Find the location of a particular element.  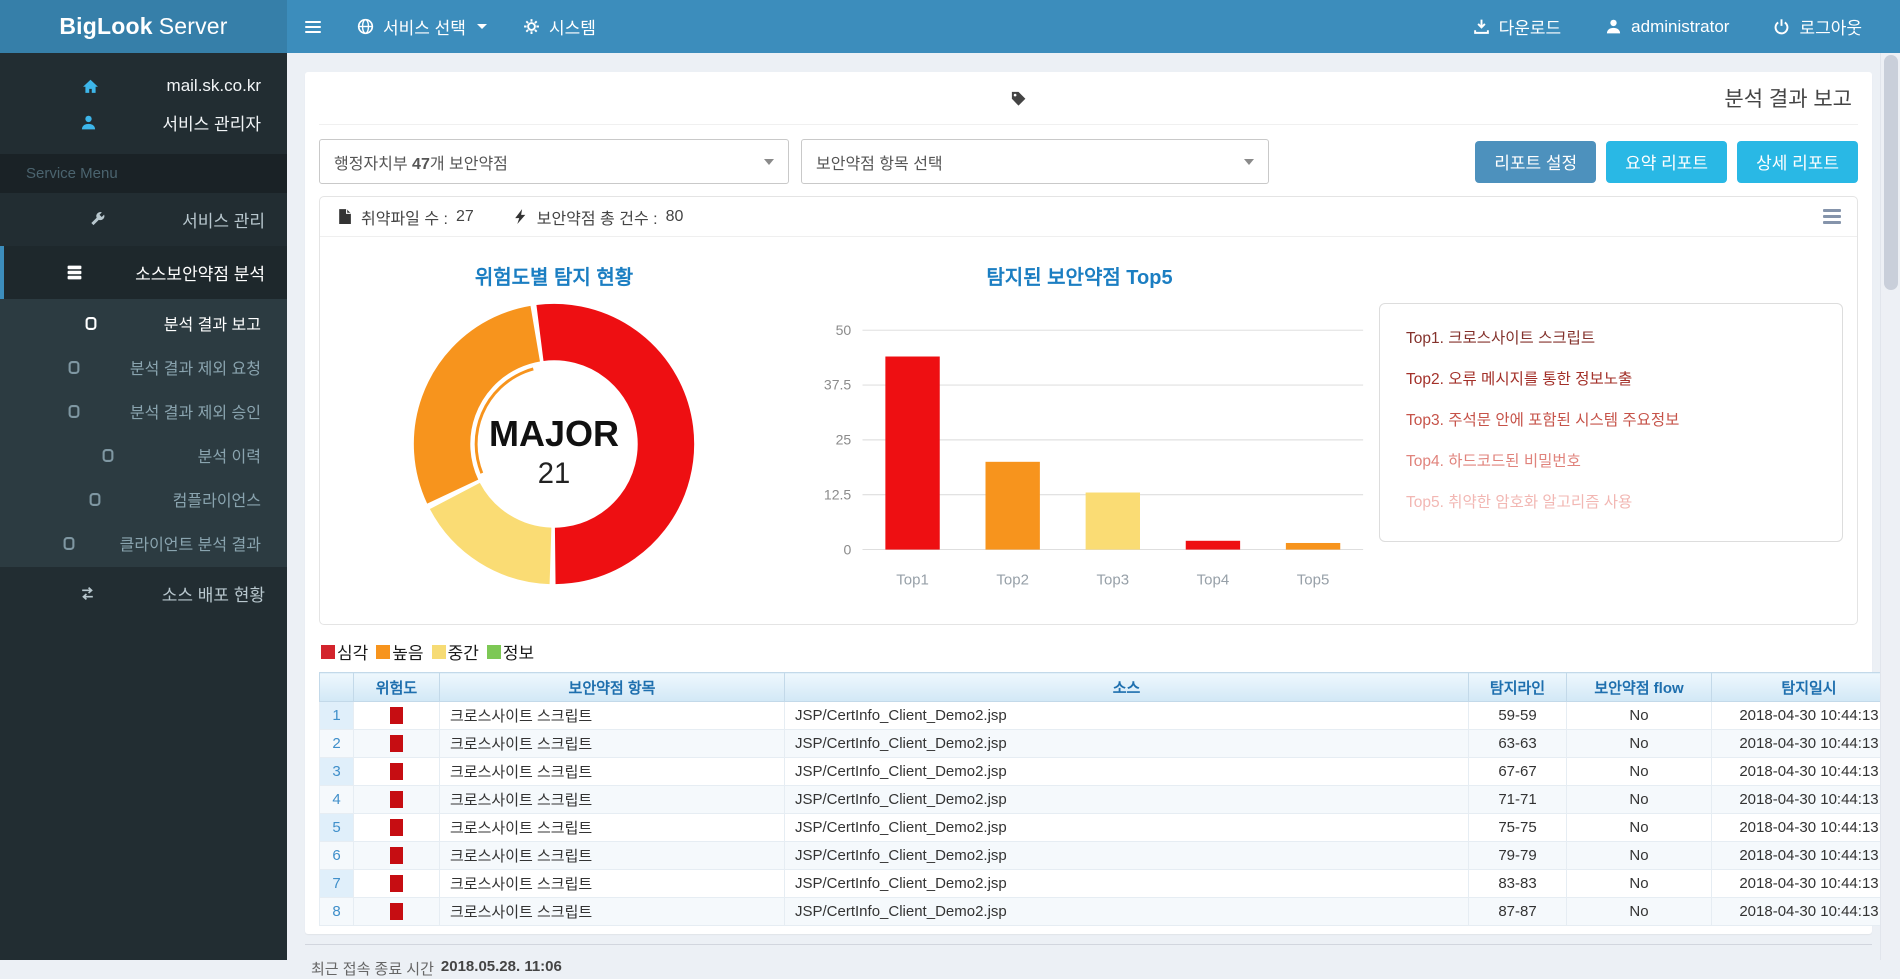

donut-chart-title: 위험도별 탐지 현황 is located at coordinates (554, 275).